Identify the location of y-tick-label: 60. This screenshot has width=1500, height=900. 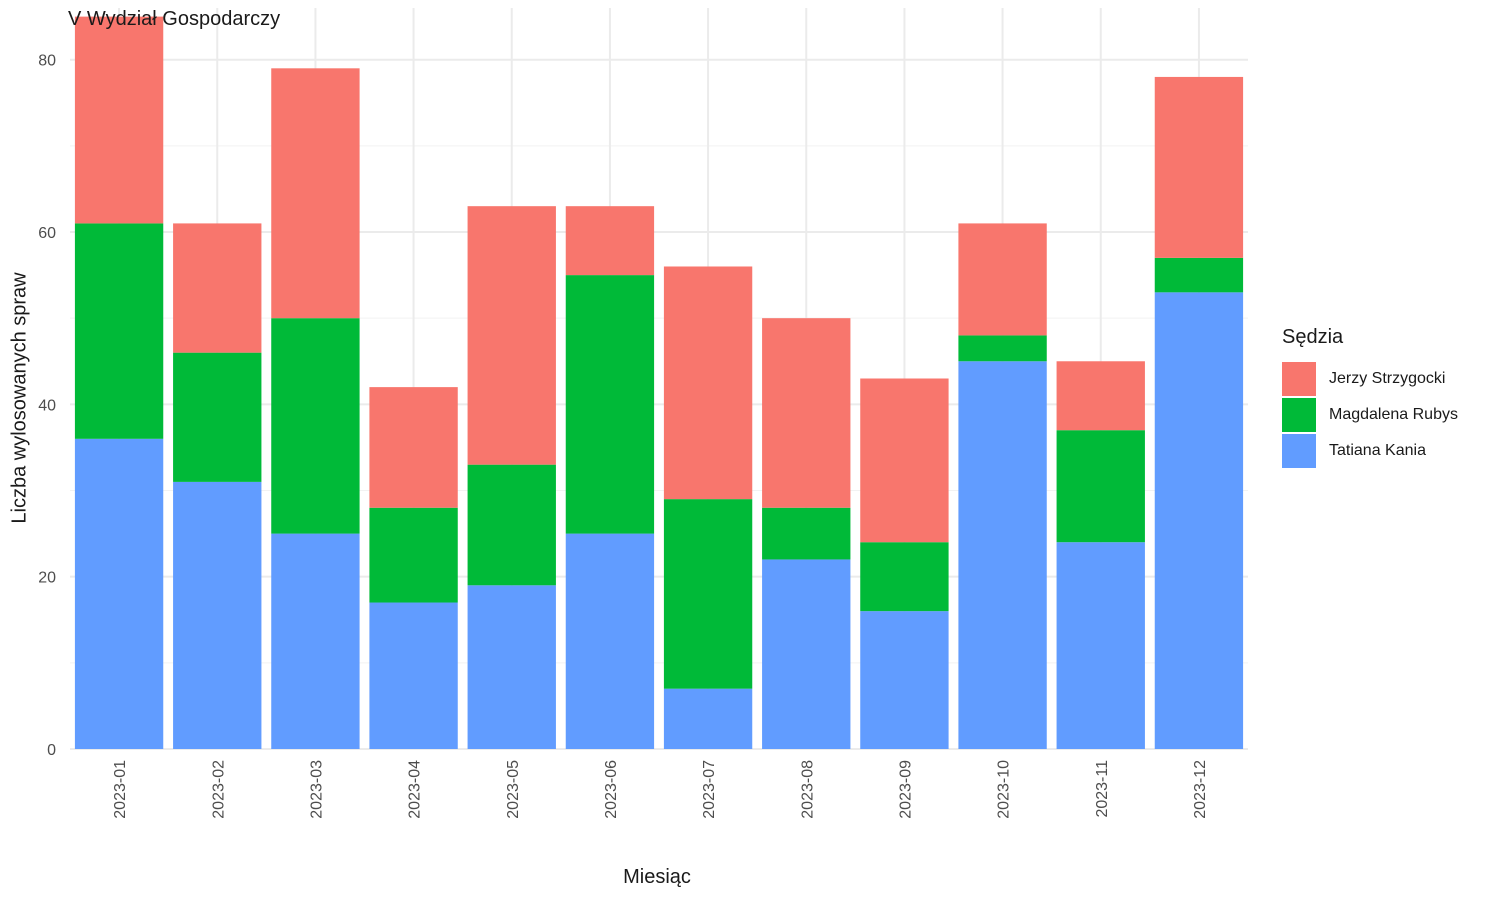
(47, 233).